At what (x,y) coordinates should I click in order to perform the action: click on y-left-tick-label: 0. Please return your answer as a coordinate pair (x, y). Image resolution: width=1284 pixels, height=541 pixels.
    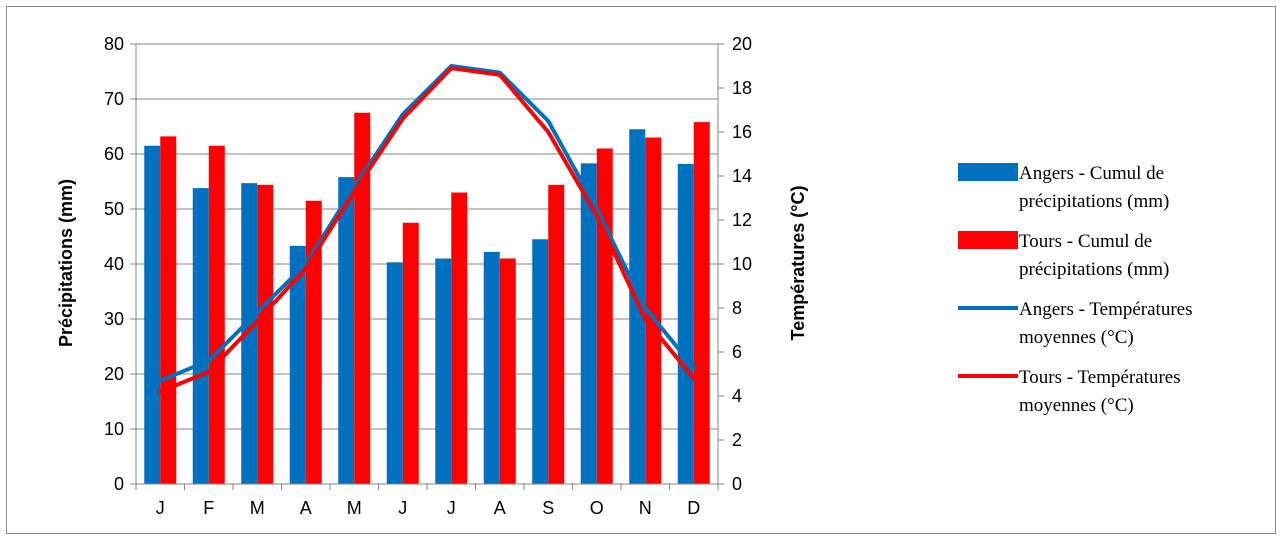
    Looking at the image, I should click on (119, 484).